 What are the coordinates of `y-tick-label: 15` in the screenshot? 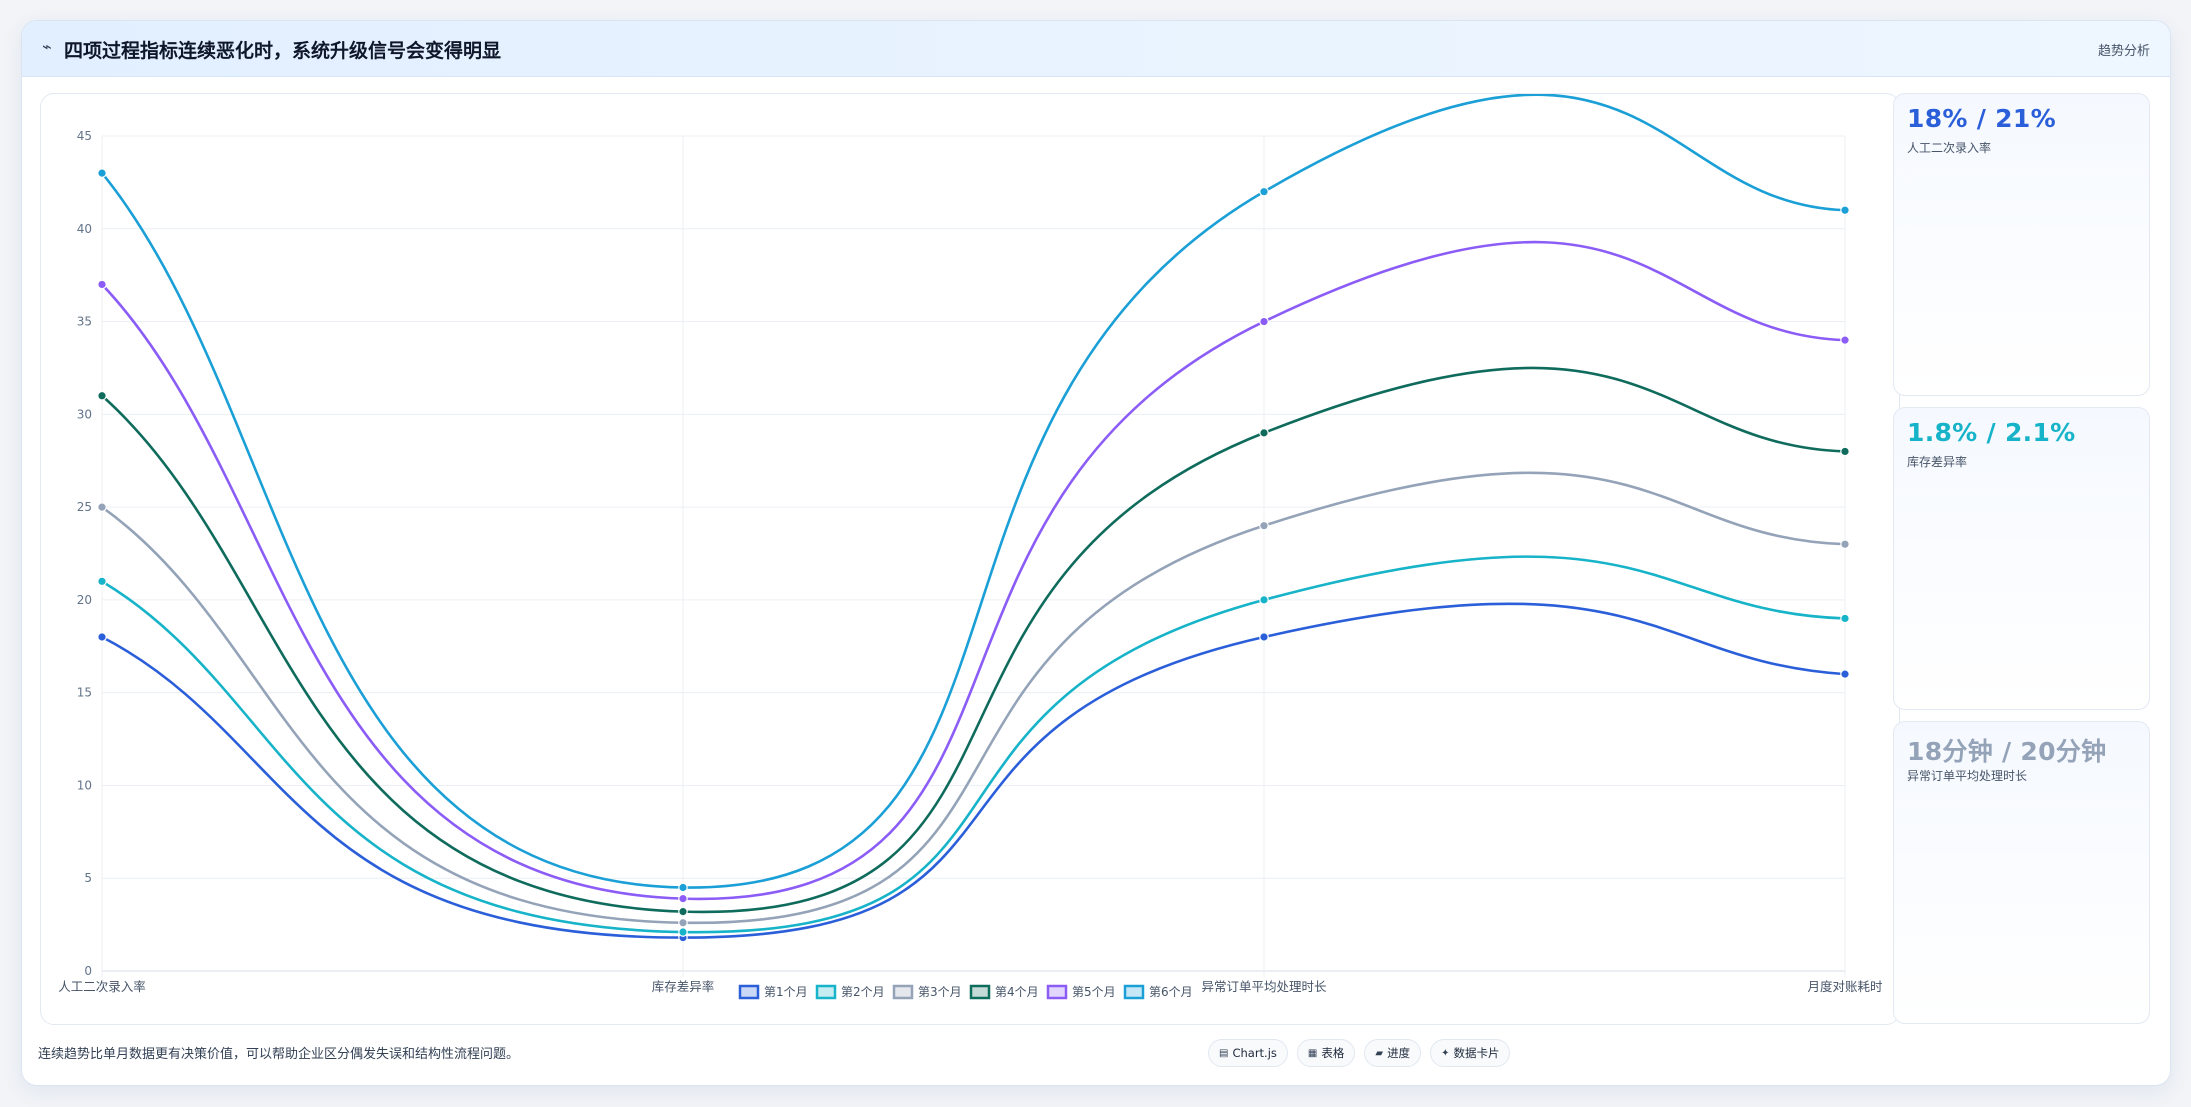 It's located at (84, 693).